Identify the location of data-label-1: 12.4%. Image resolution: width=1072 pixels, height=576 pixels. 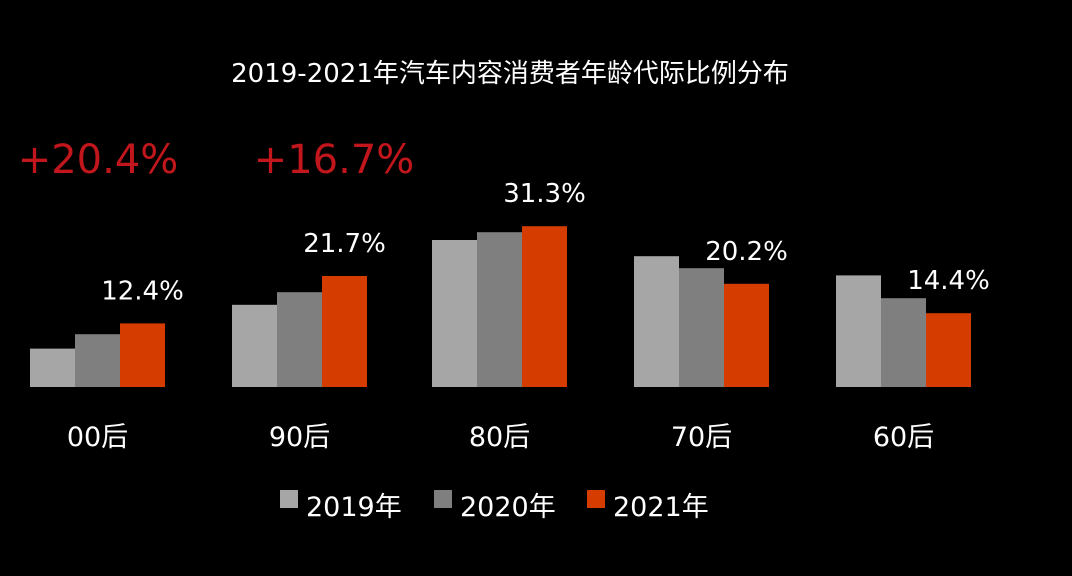
(142, 291).